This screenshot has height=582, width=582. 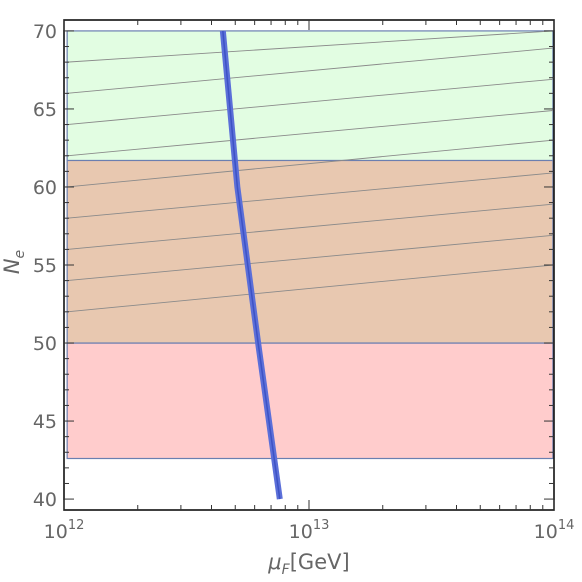 I want to click on x-tick-exponent: 14, so click(x=566, y=525).